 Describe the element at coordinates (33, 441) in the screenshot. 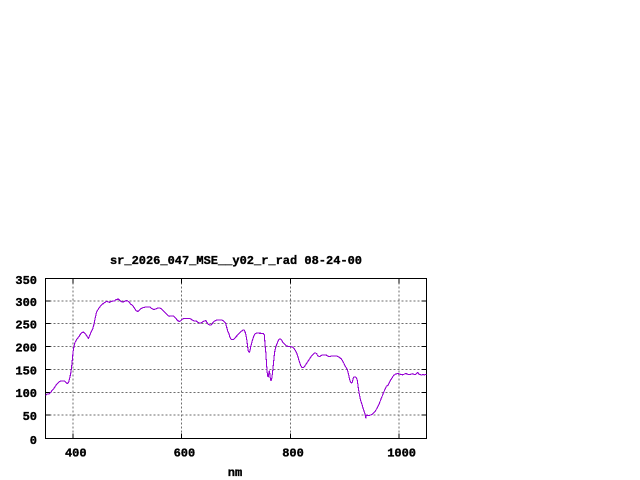

I see `svg-text: 0` at that location.